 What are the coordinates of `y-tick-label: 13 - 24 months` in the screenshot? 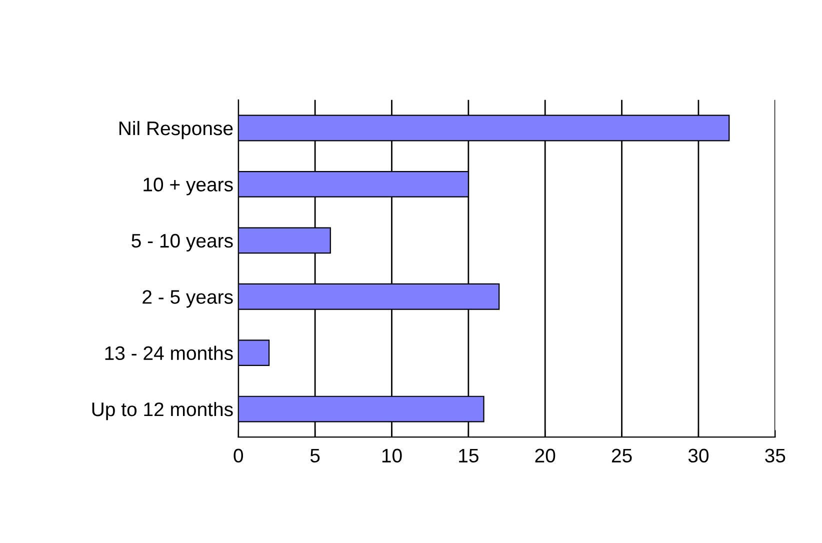 It's located at (169, 353).